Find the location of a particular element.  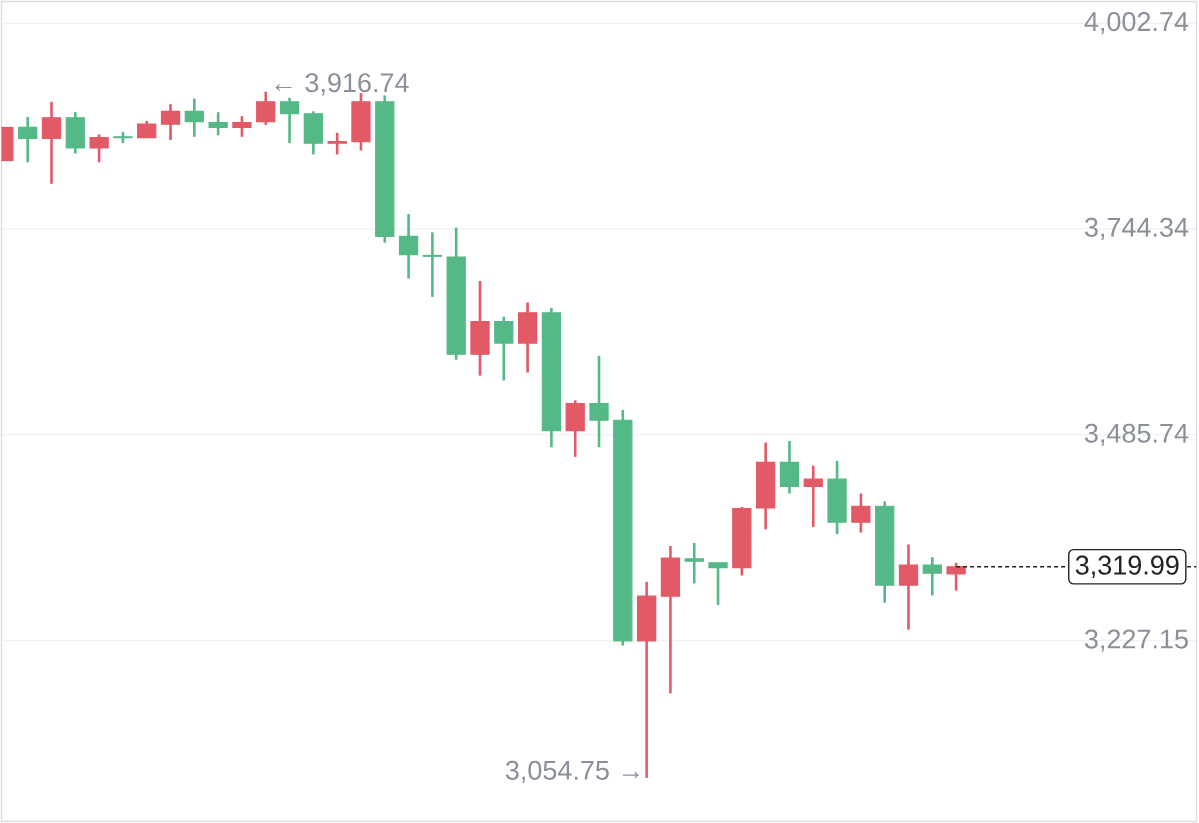

y-tick-label: 3,744.34 is located at coordinates (1136, 229).